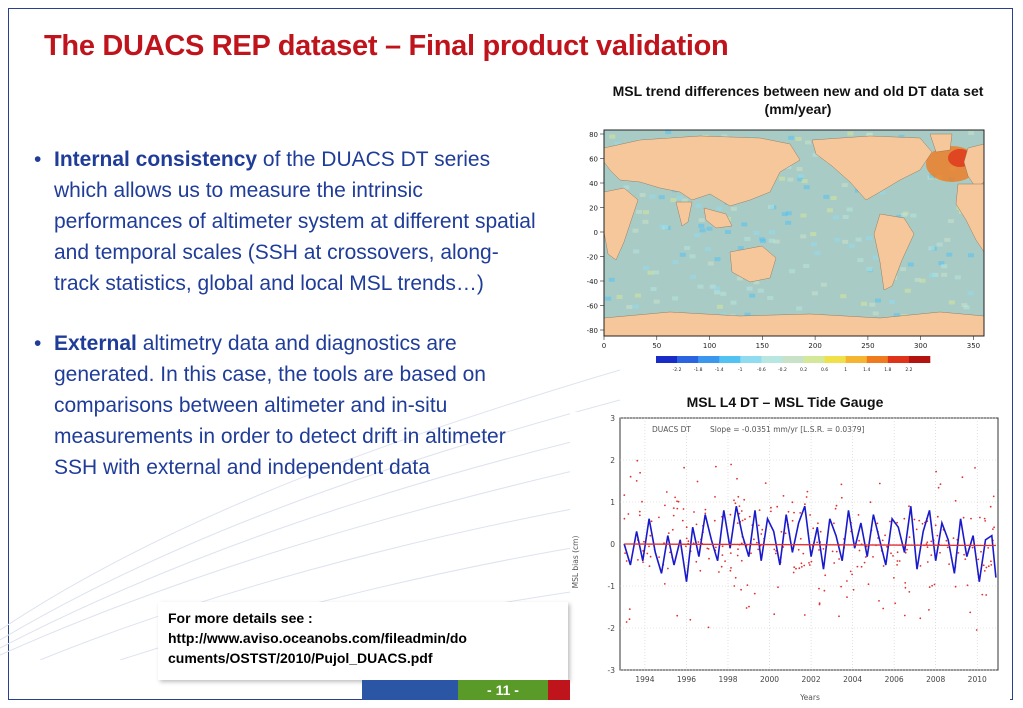  I want to click on land-seasia, so click(718, 218).